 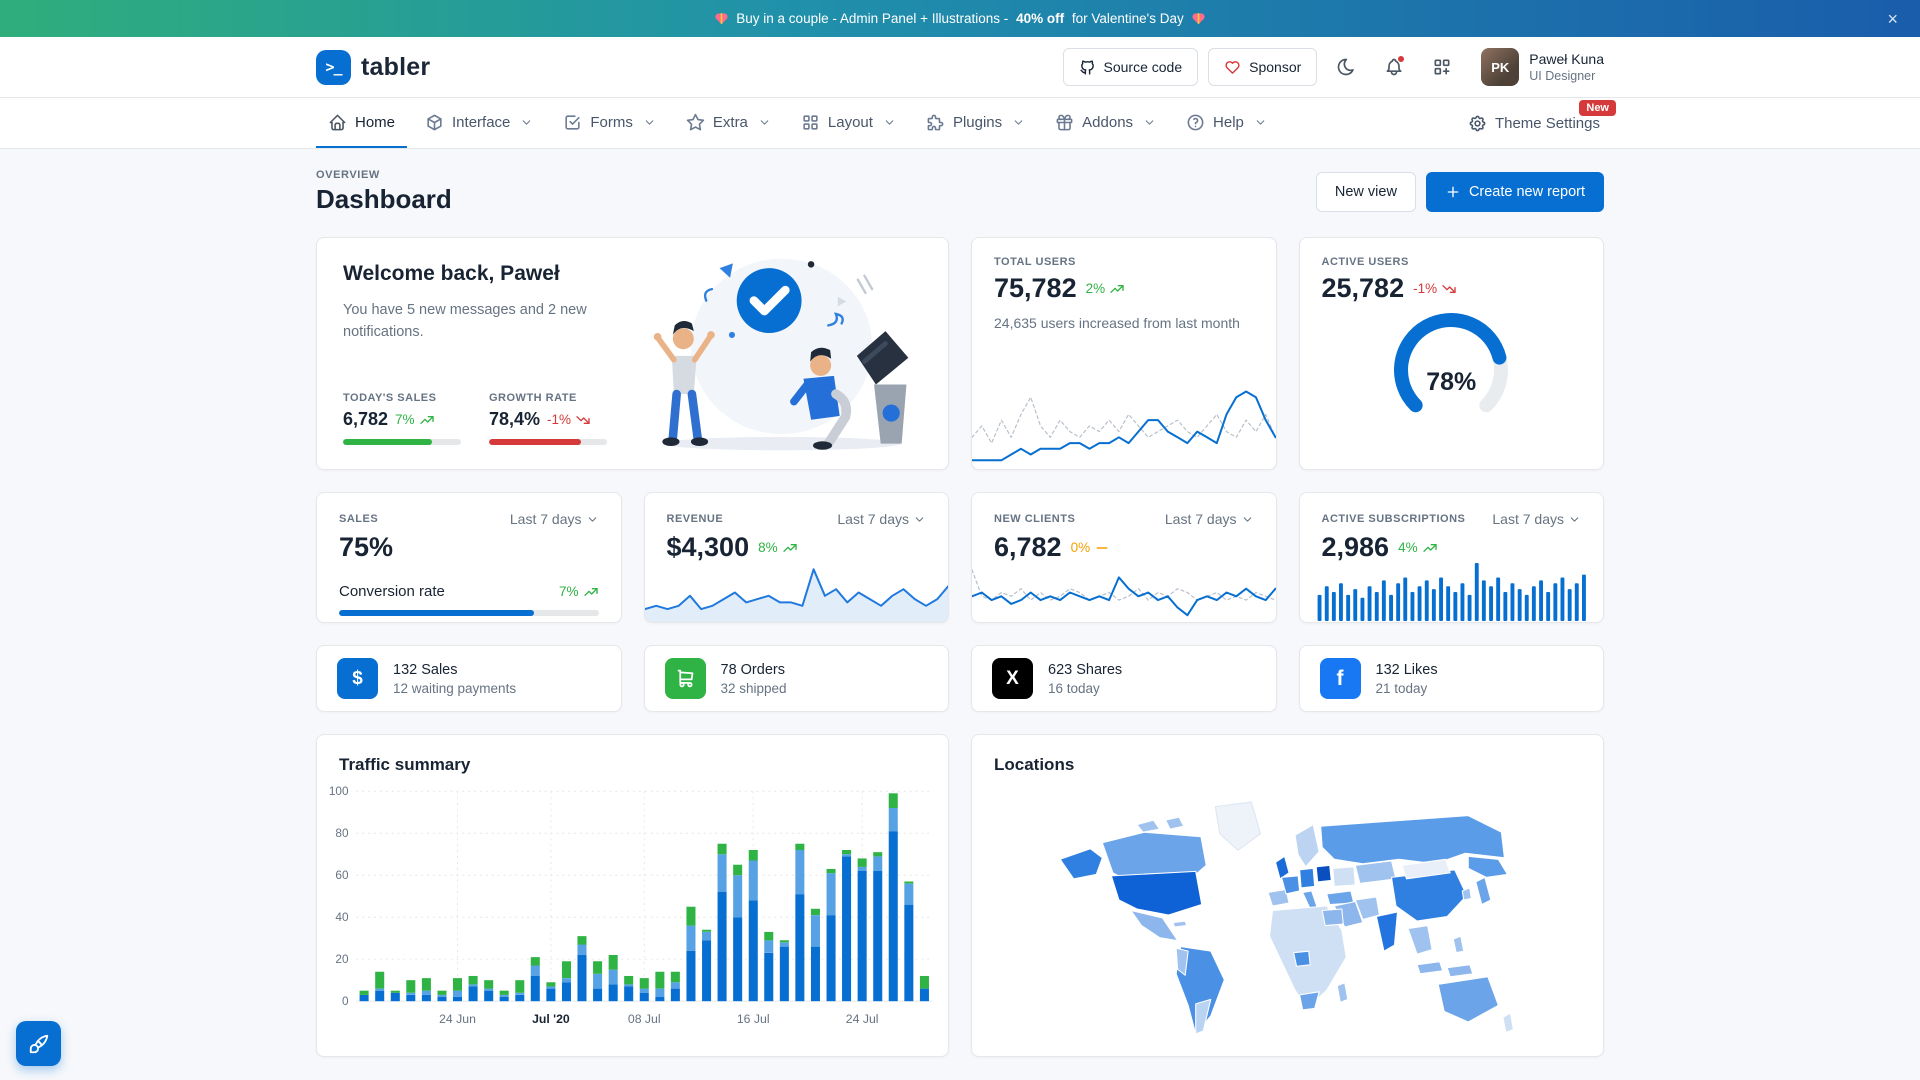 I want to click on package-icon, so click(x=434, y=122).